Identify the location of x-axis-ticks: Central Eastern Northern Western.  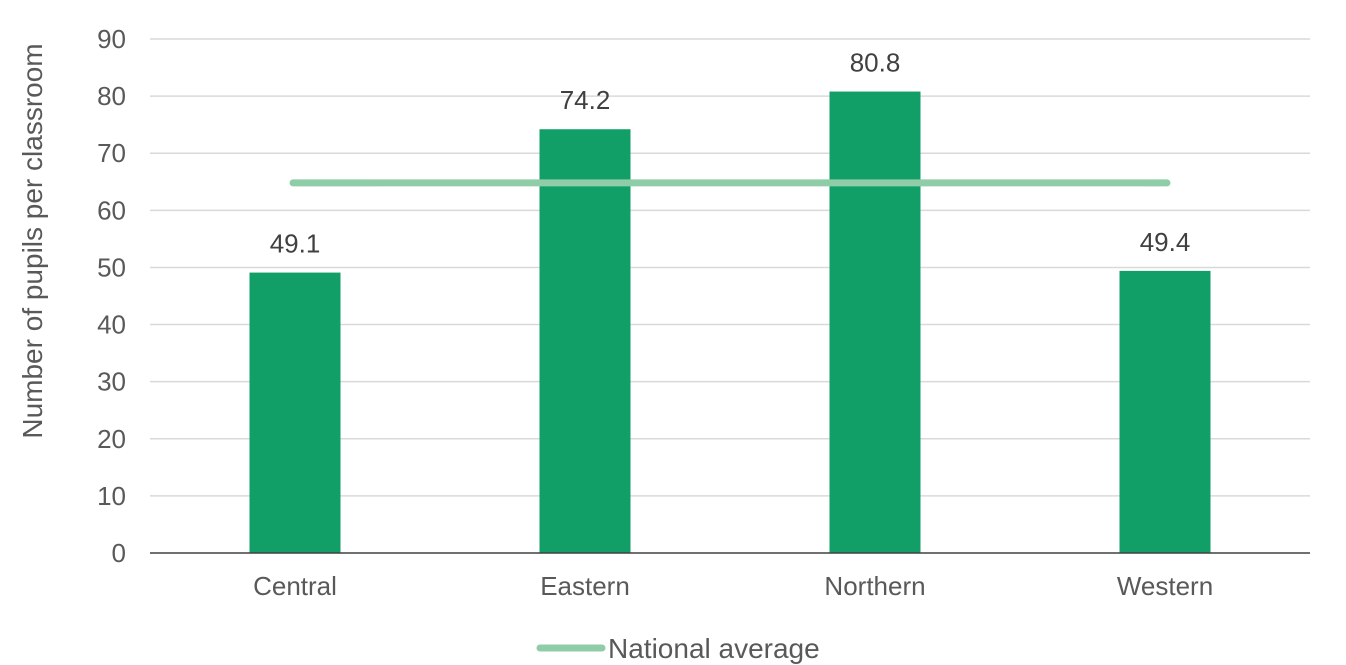
(733, 586).